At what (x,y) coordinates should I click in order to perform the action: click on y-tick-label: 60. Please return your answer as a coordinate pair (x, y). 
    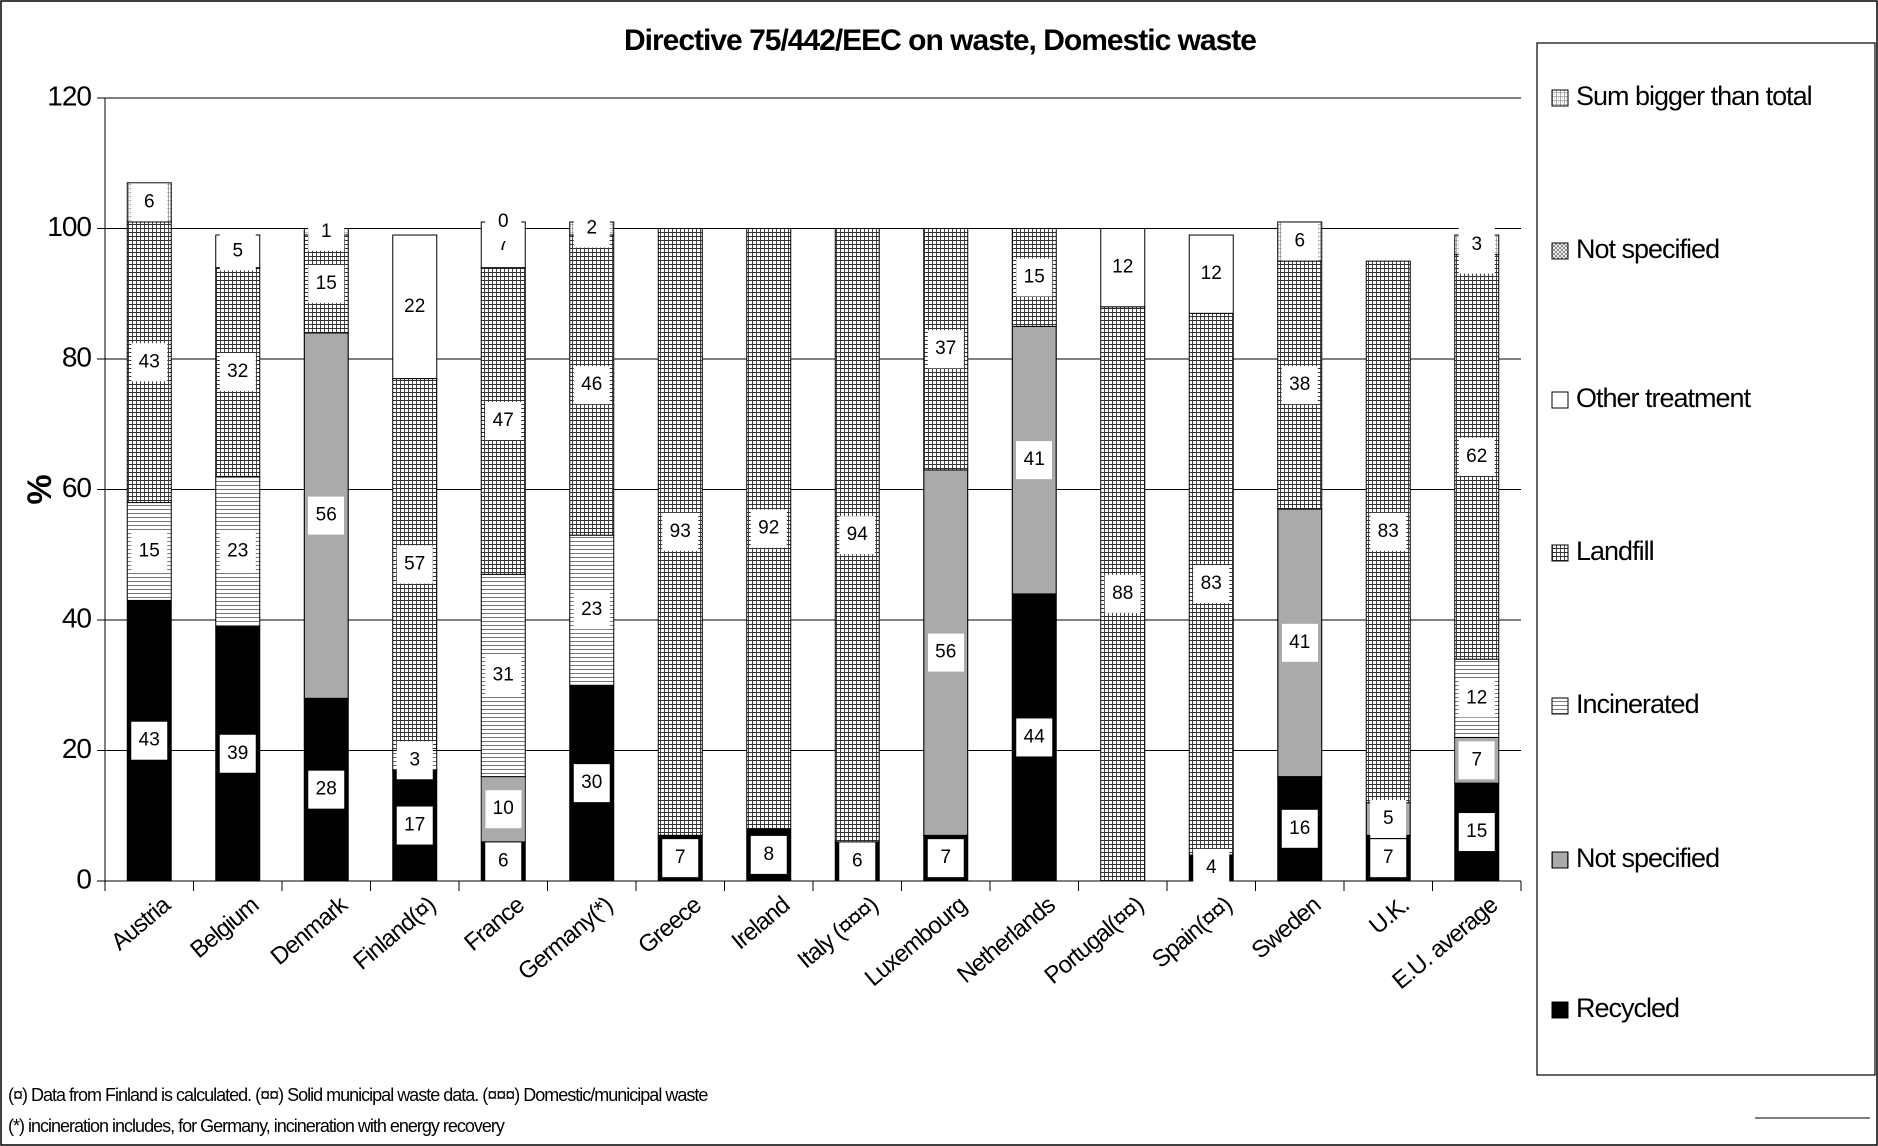
    Looking at the image, I should click on (77, 487).